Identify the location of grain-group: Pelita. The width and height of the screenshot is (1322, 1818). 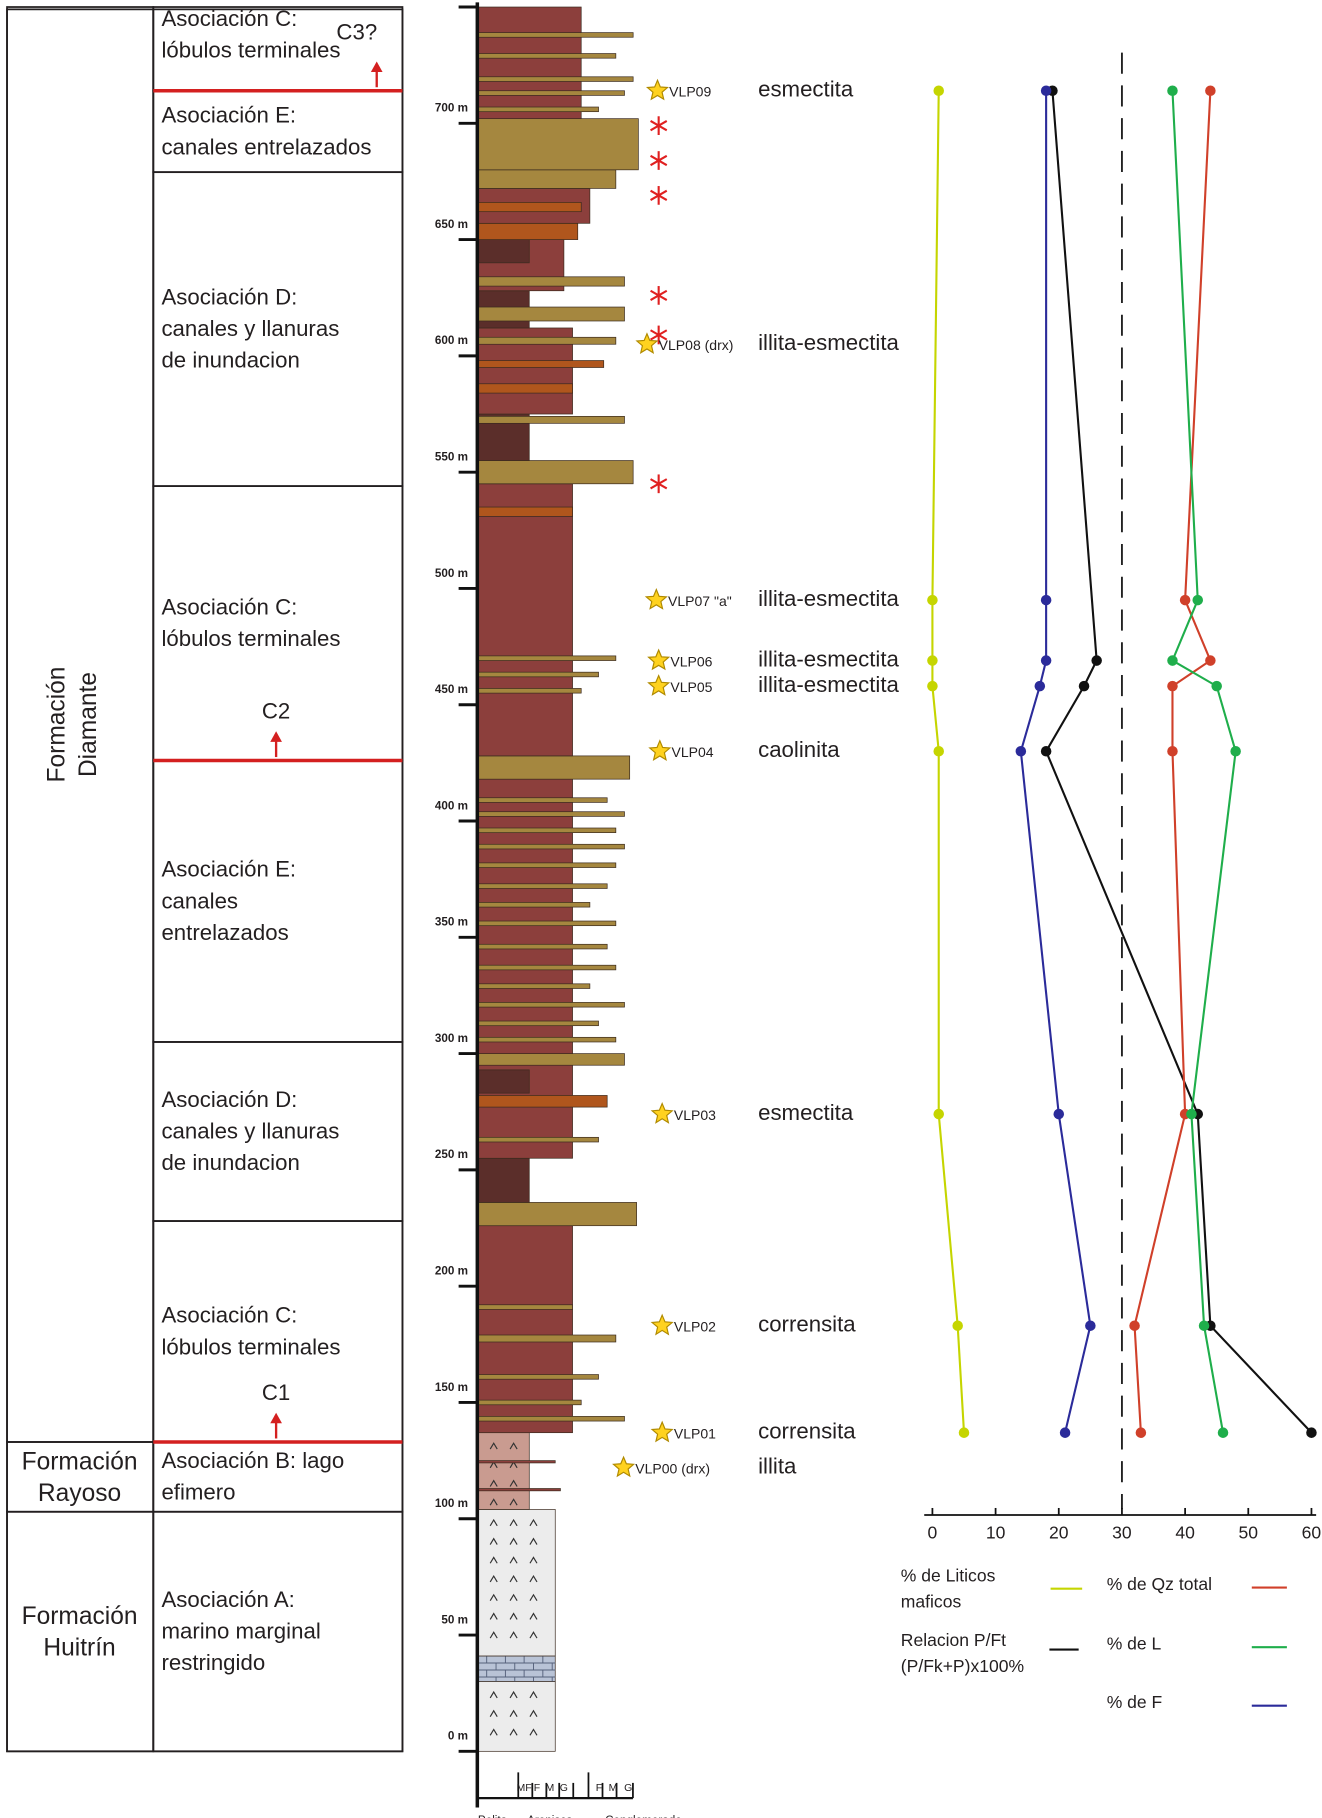
(493, 1816).